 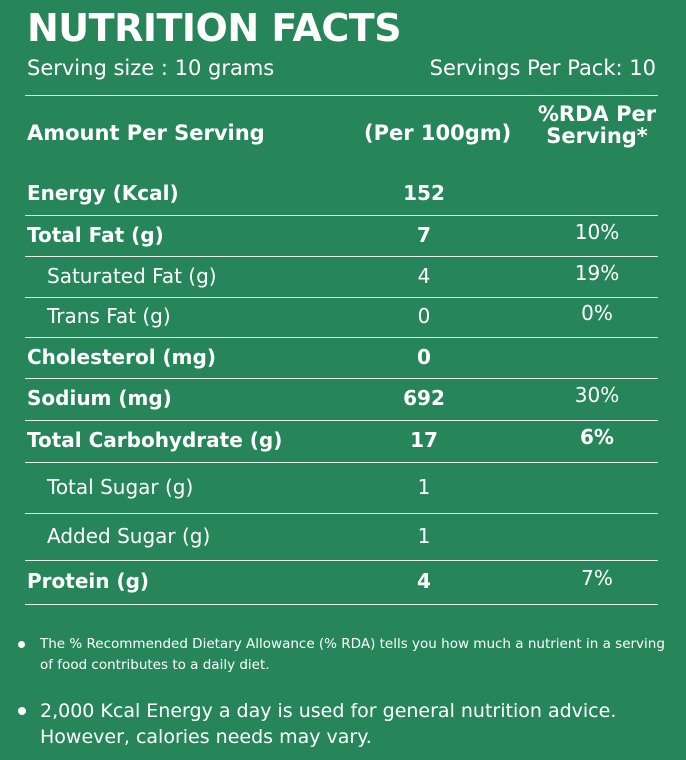 I want to click on nutrient-name: Sodium (mg), so click(x=99, y=398).